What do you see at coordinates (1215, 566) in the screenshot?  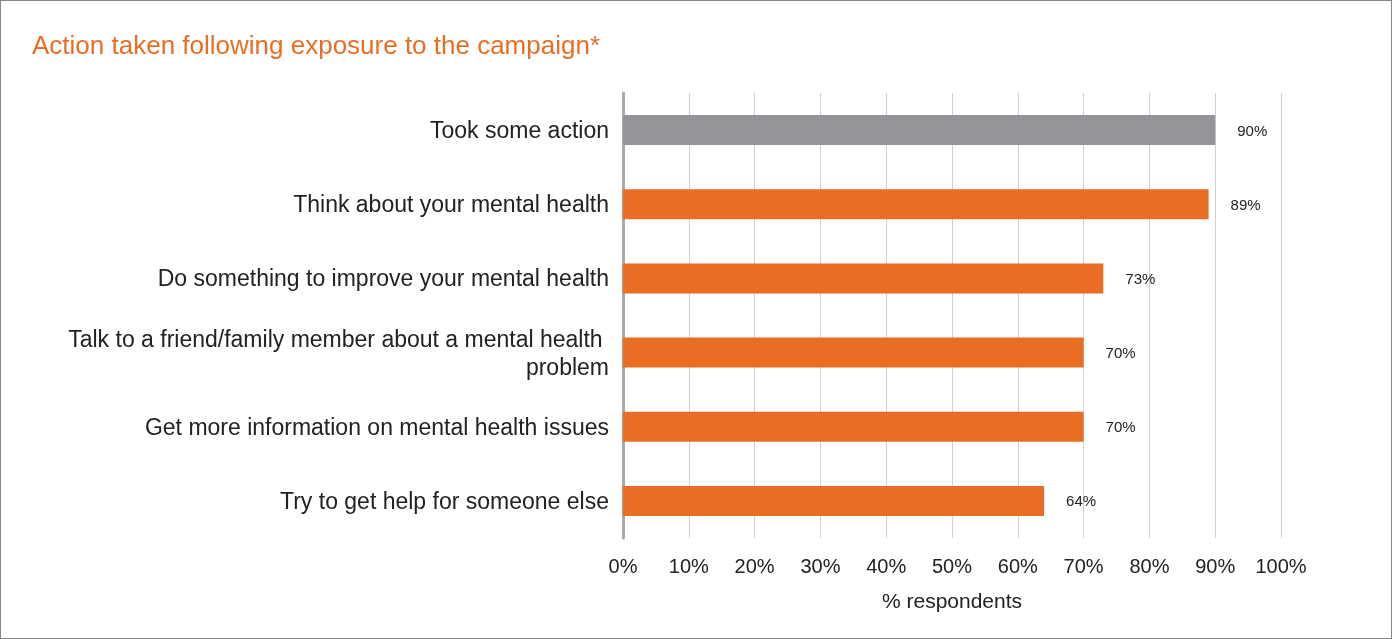 I see `x-tick-label: 90%` at bounding box center [1215, 566].